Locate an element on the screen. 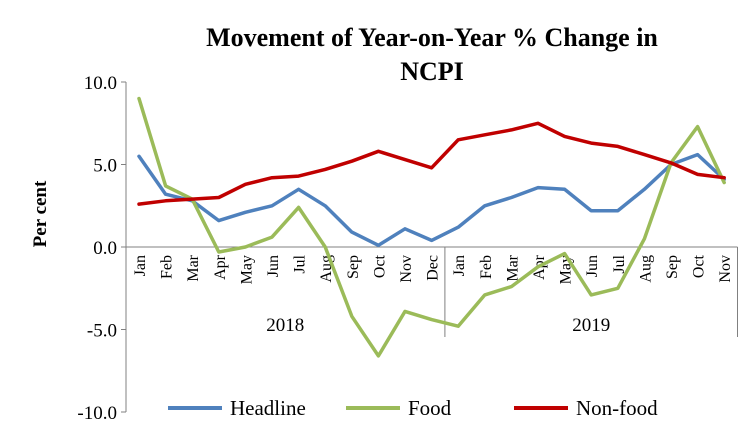 This screenshot has width=750, height=447. chart-title-line-1: Movement of Year-on-Year % Change in is located at coordinates (432, 37).